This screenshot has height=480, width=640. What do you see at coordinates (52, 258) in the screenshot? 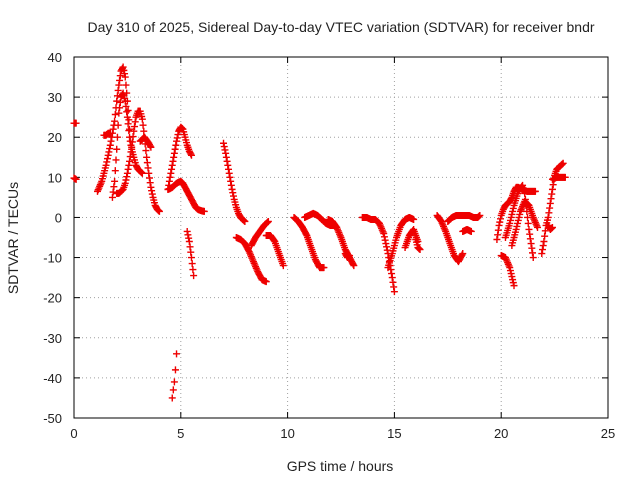
I see `y-tick-label: -10` at bounding box center [52, 258].